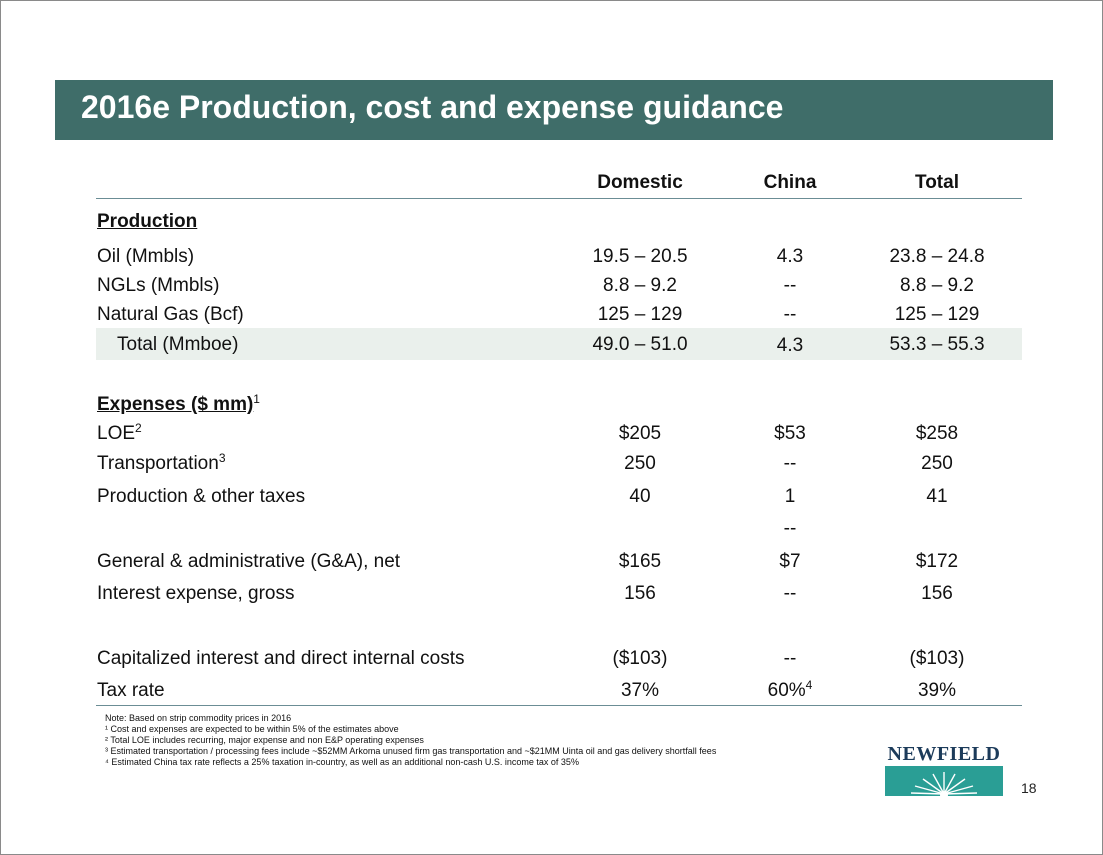 This screenshot has width=1103, height=855. What do you see at coordinates (640, 561) in the screenshot?
I see `cell-domestic: $165` at bounding box center [640, 561].